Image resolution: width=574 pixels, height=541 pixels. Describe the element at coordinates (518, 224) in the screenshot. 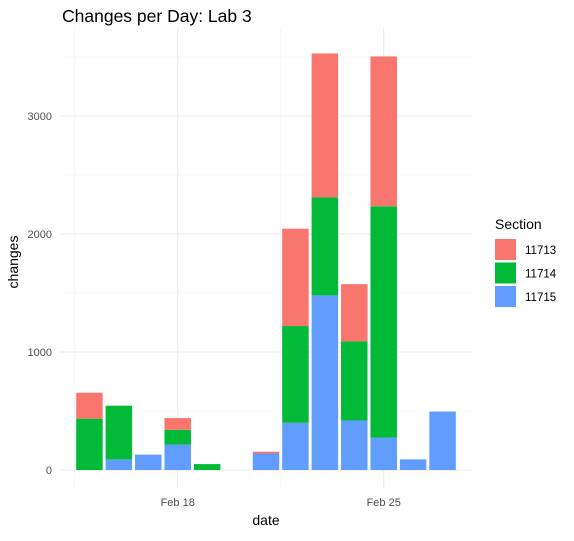

I see `legend-title: Section` at that location.